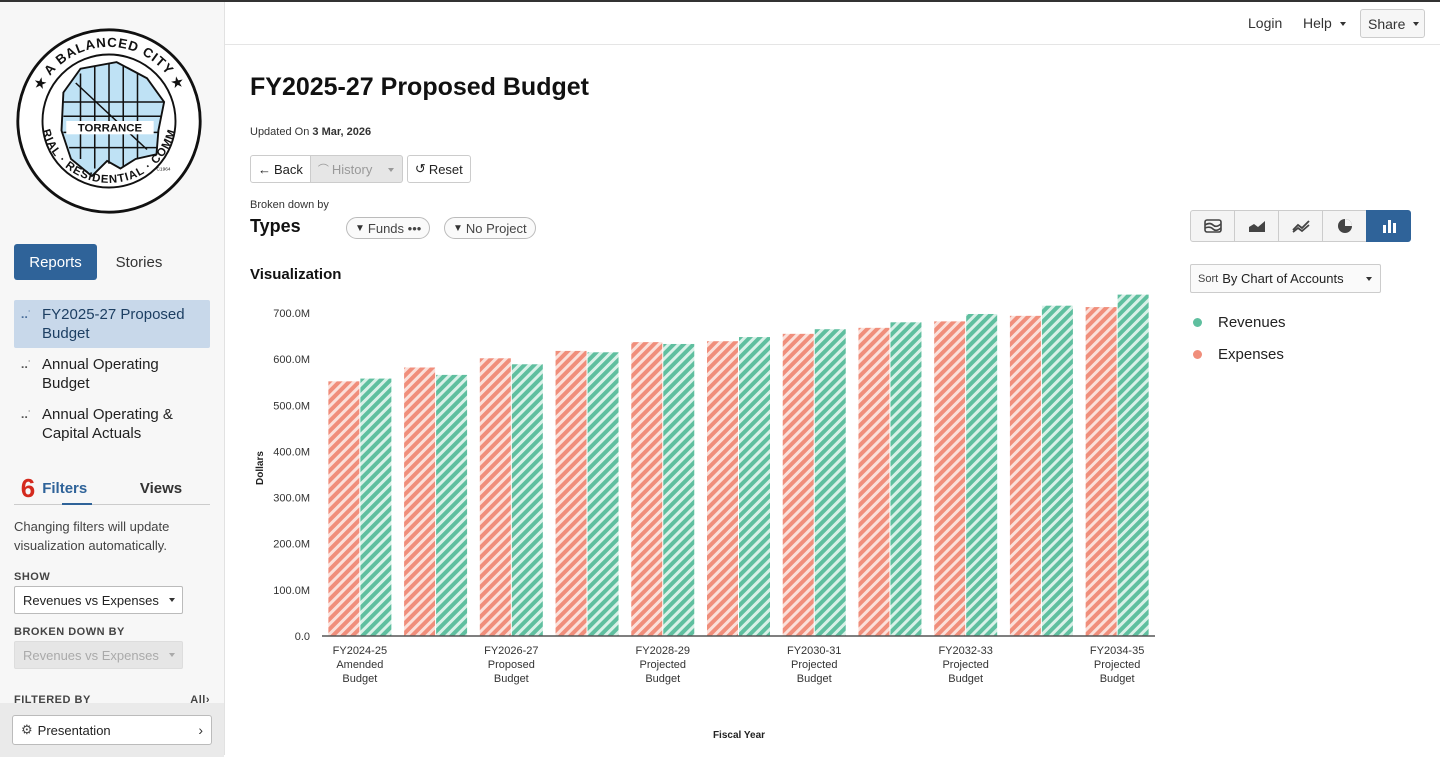 The height and width of the screenshot is (757, 1440). Describe the element at coordinates (663, 651) in the screenshot. I see `x-tick-label: FY2028-29` at that location.